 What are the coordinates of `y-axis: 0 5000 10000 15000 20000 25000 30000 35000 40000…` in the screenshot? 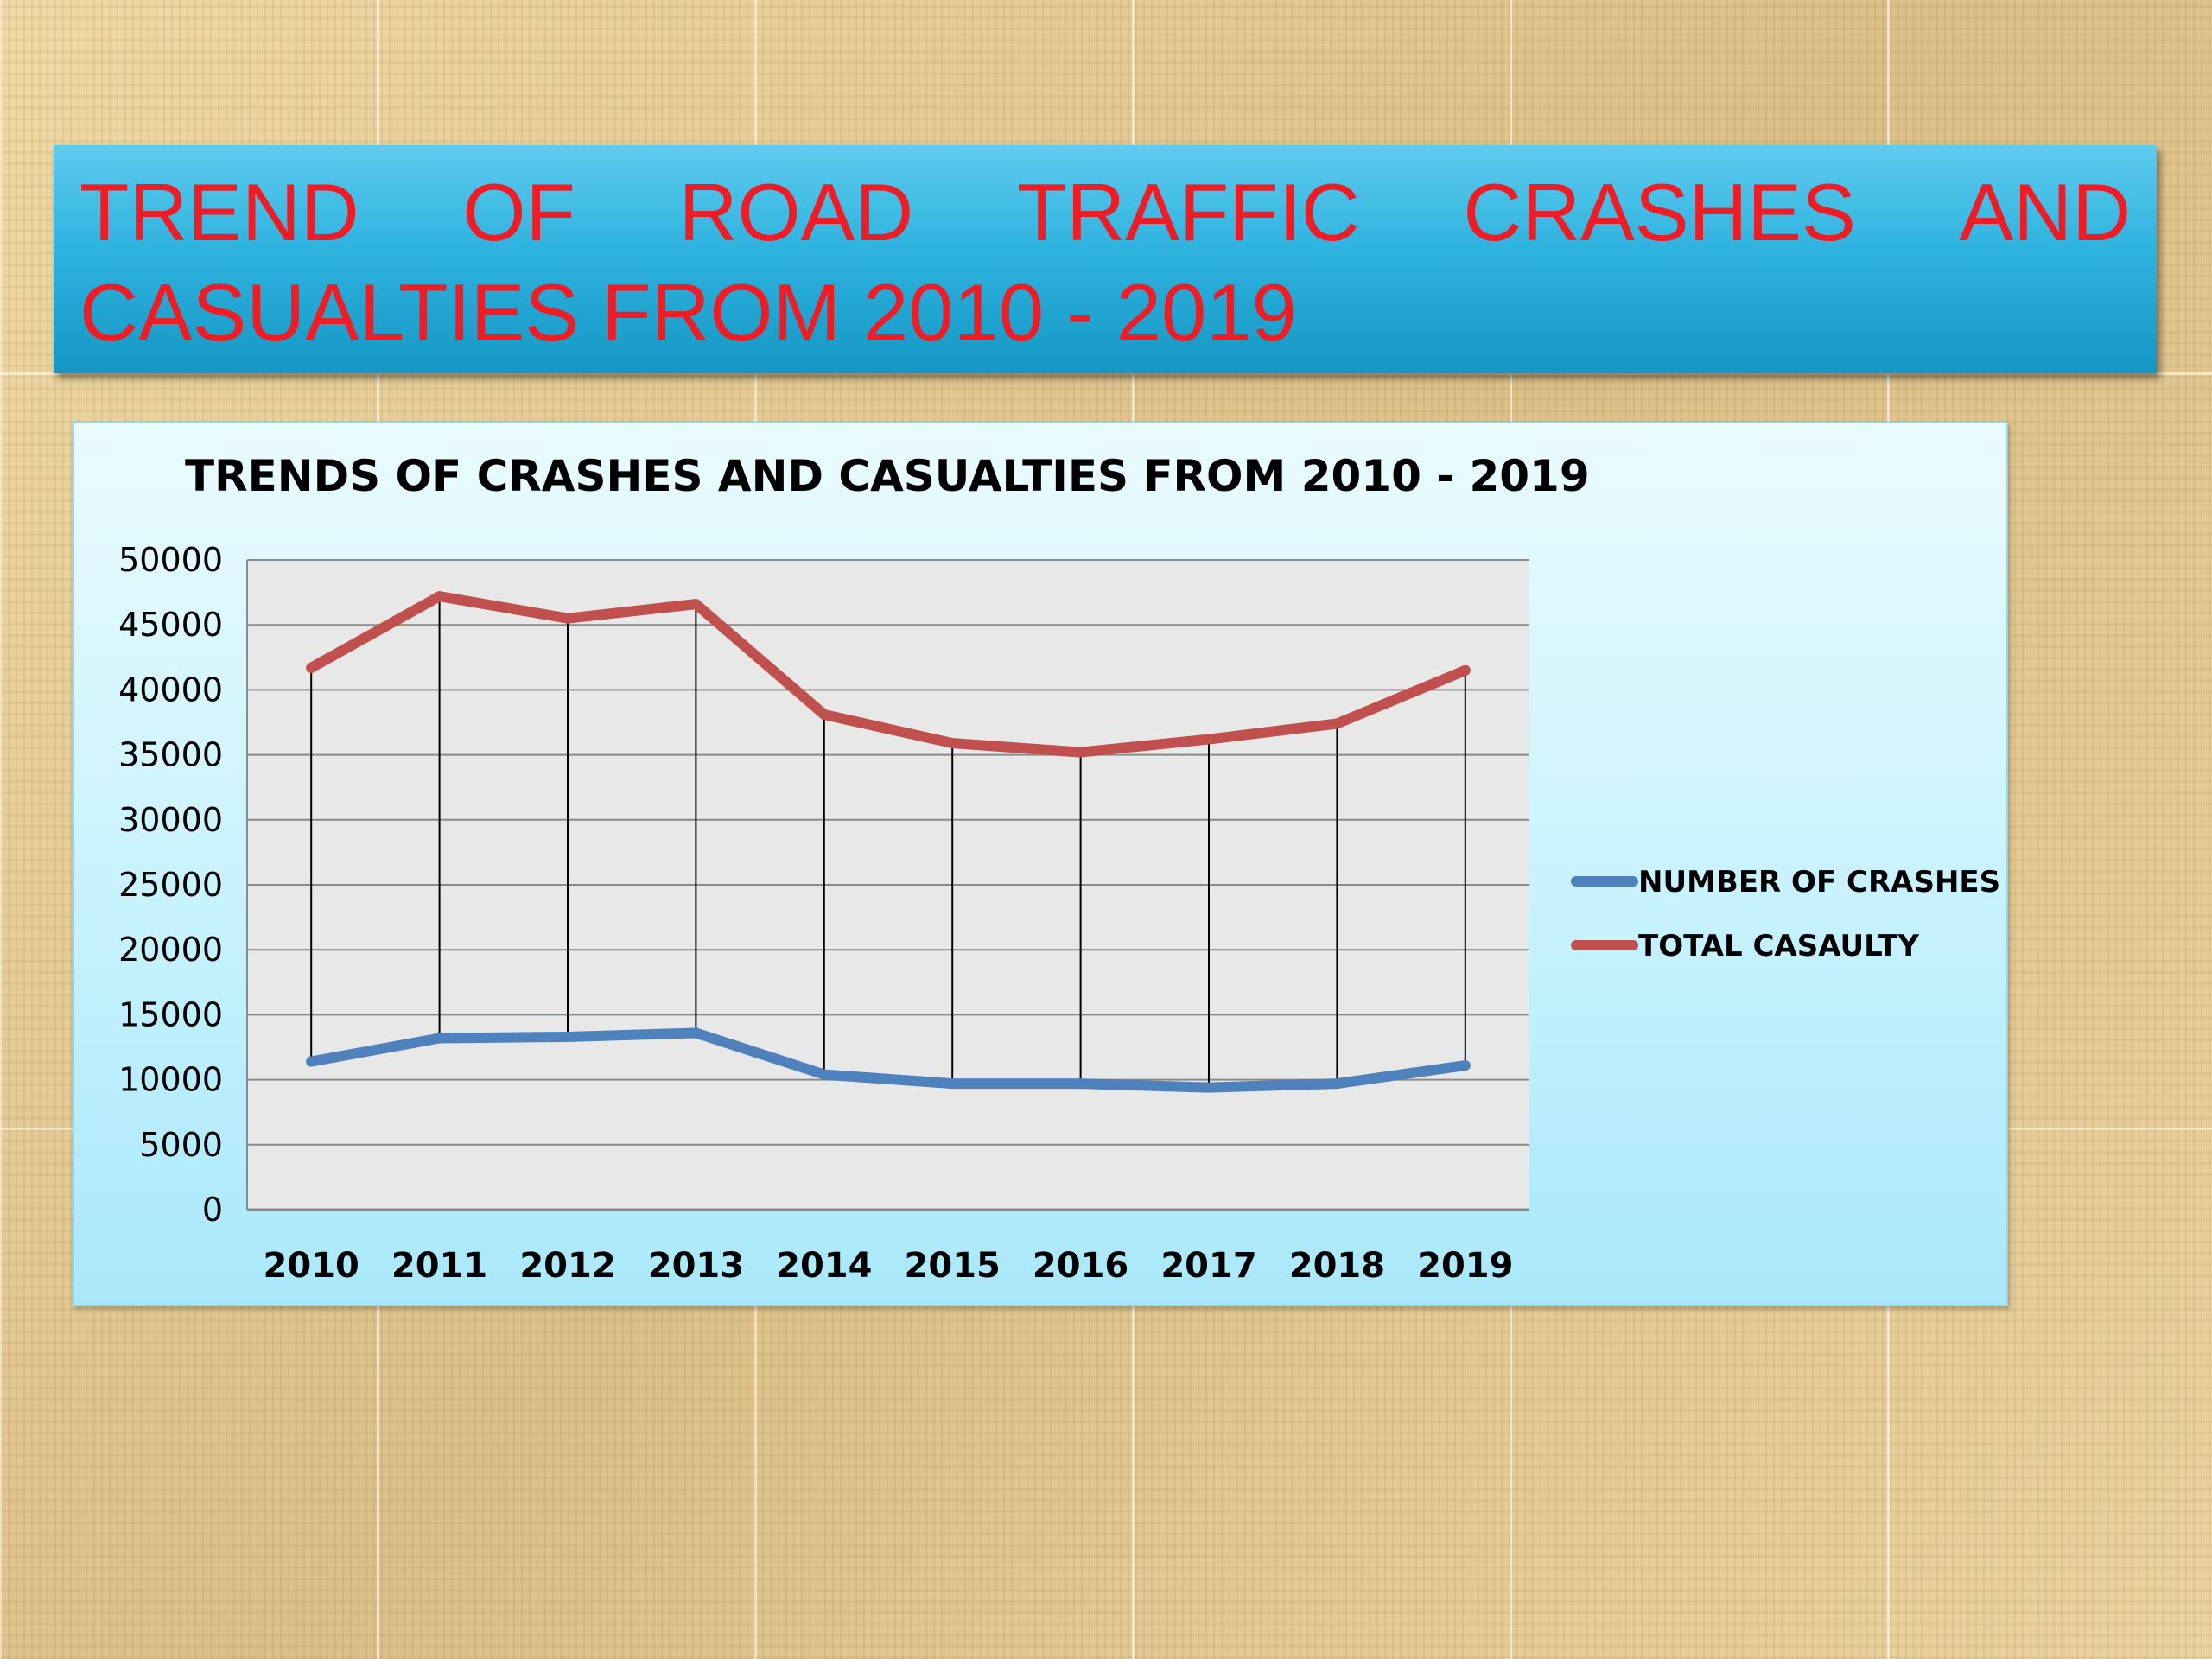 It's located at (183, 885).